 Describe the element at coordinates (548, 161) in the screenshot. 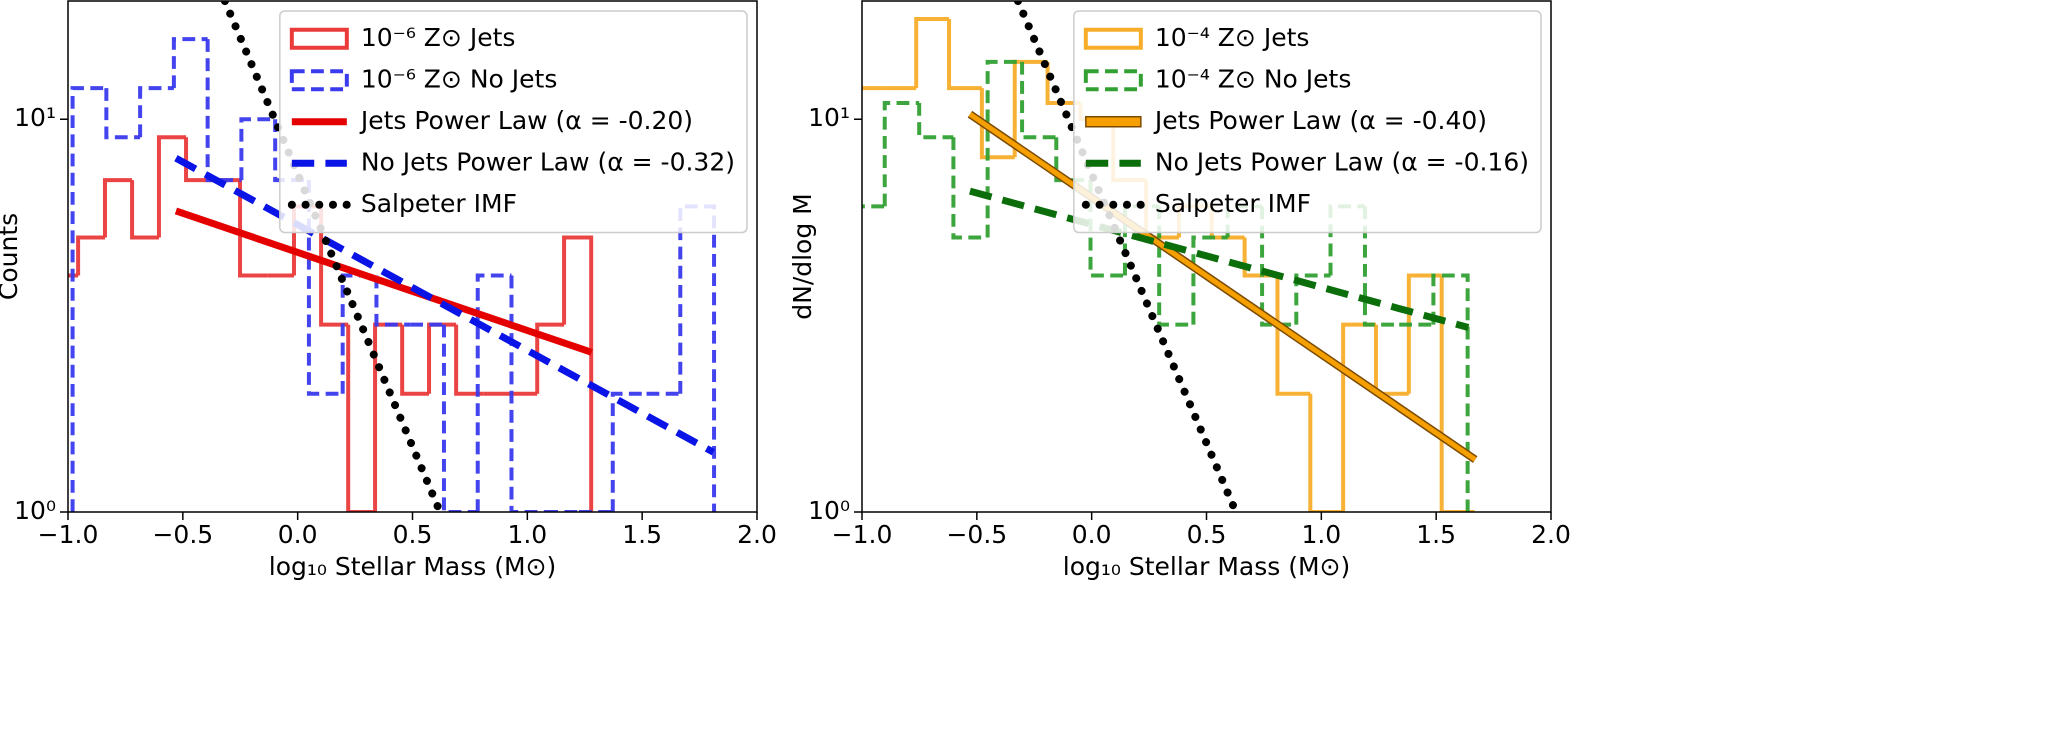

I see `legend-label: No Jets Power Law (α = -0.32)` at that location.